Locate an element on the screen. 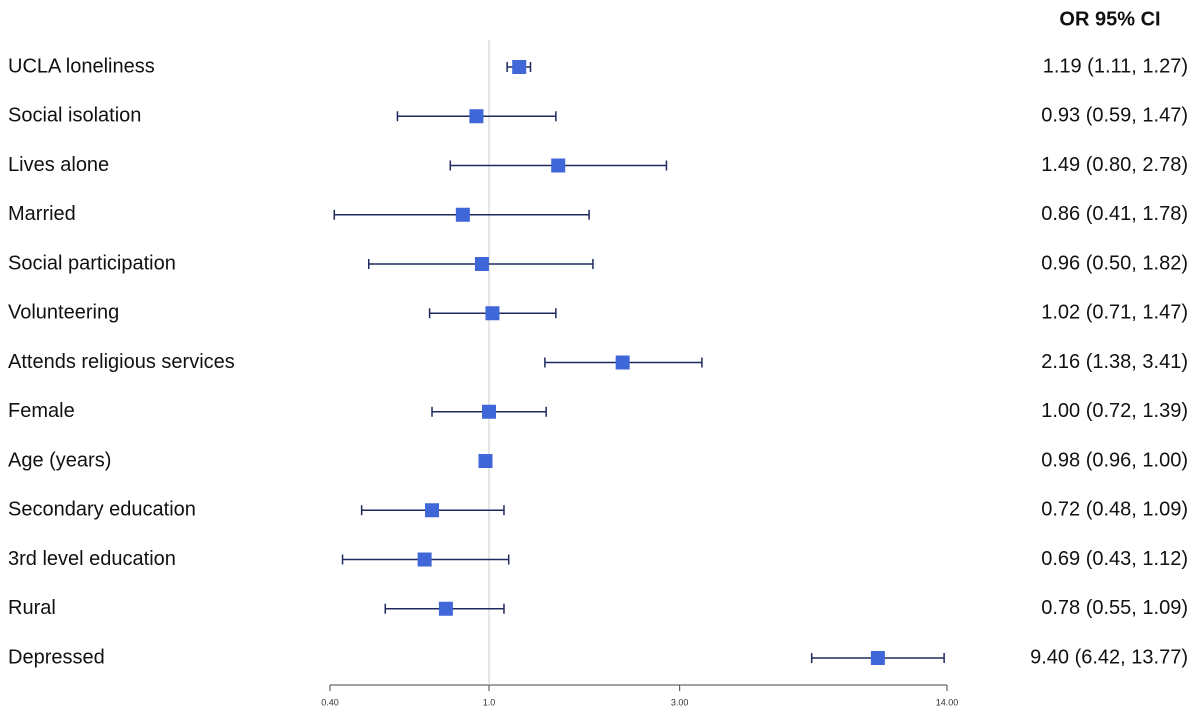  column-header: OR 95% CI is located at coordinates (1109, 19).